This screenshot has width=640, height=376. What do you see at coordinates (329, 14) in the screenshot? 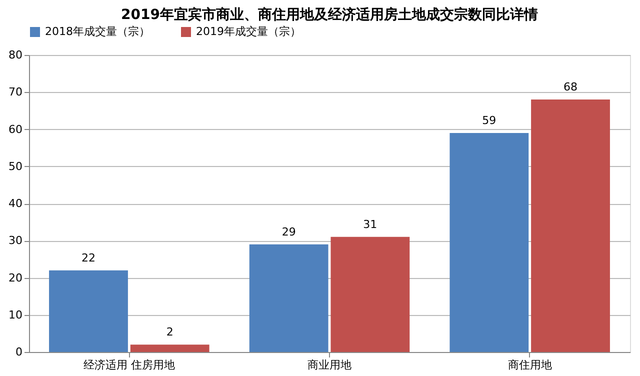
I see `chart-title: 2019年宜宾市商业、商住用地及经济适用房土地成交宗数同比详情` at bounding box center [329, 14].